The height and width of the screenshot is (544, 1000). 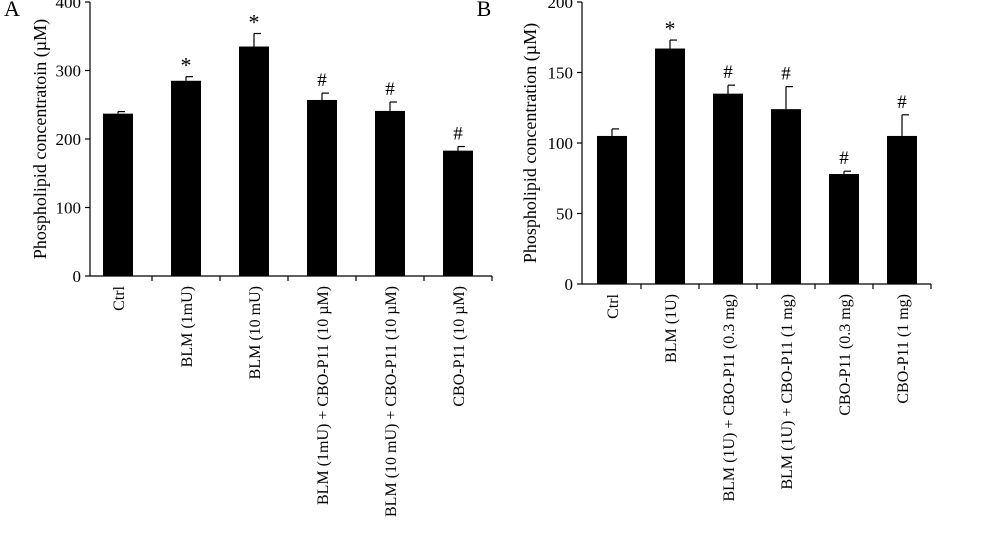 What do you see at coordinates (12, 10) in the screenshot?
I see `panel-label: A` at bounding box center [12, 10].